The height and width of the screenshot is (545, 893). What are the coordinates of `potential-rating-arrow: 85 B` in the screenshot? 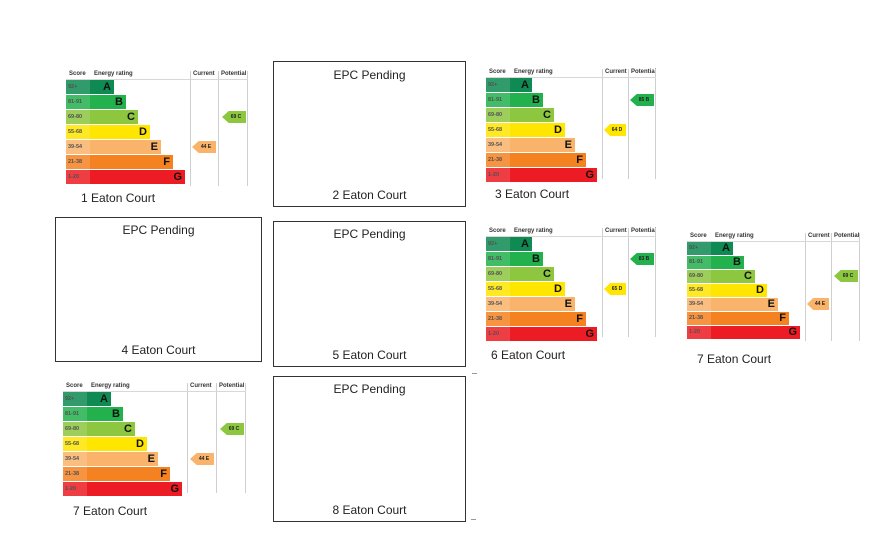 It's located at (642, 100).